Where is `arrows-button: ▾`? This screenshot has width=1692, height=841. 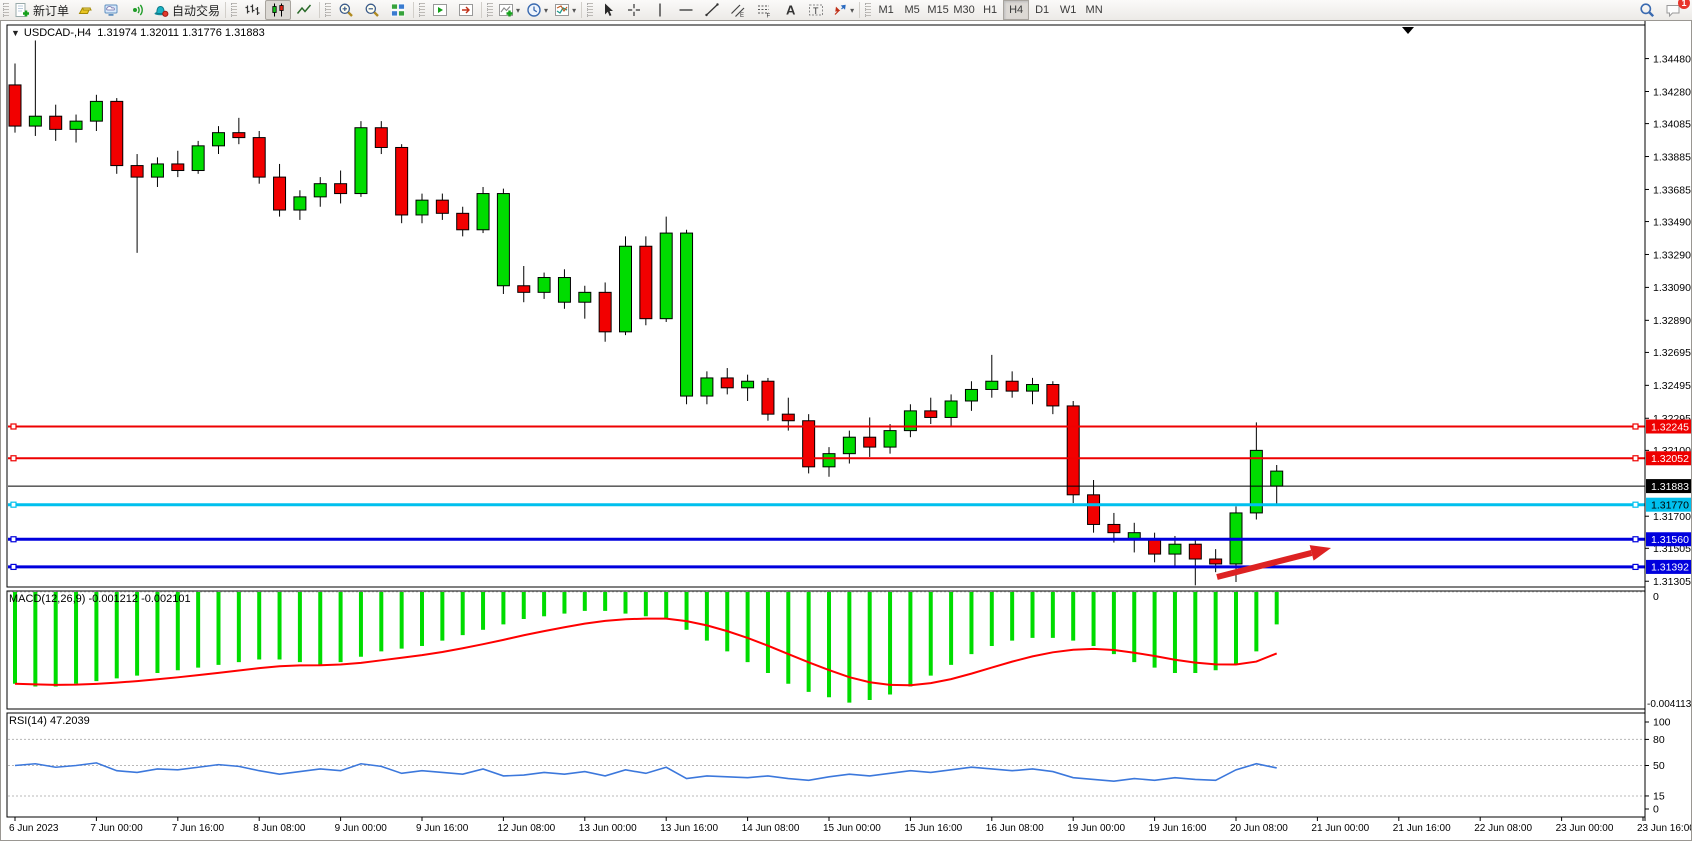 arrows-button: ▾ is located at coordinates (843, 10).